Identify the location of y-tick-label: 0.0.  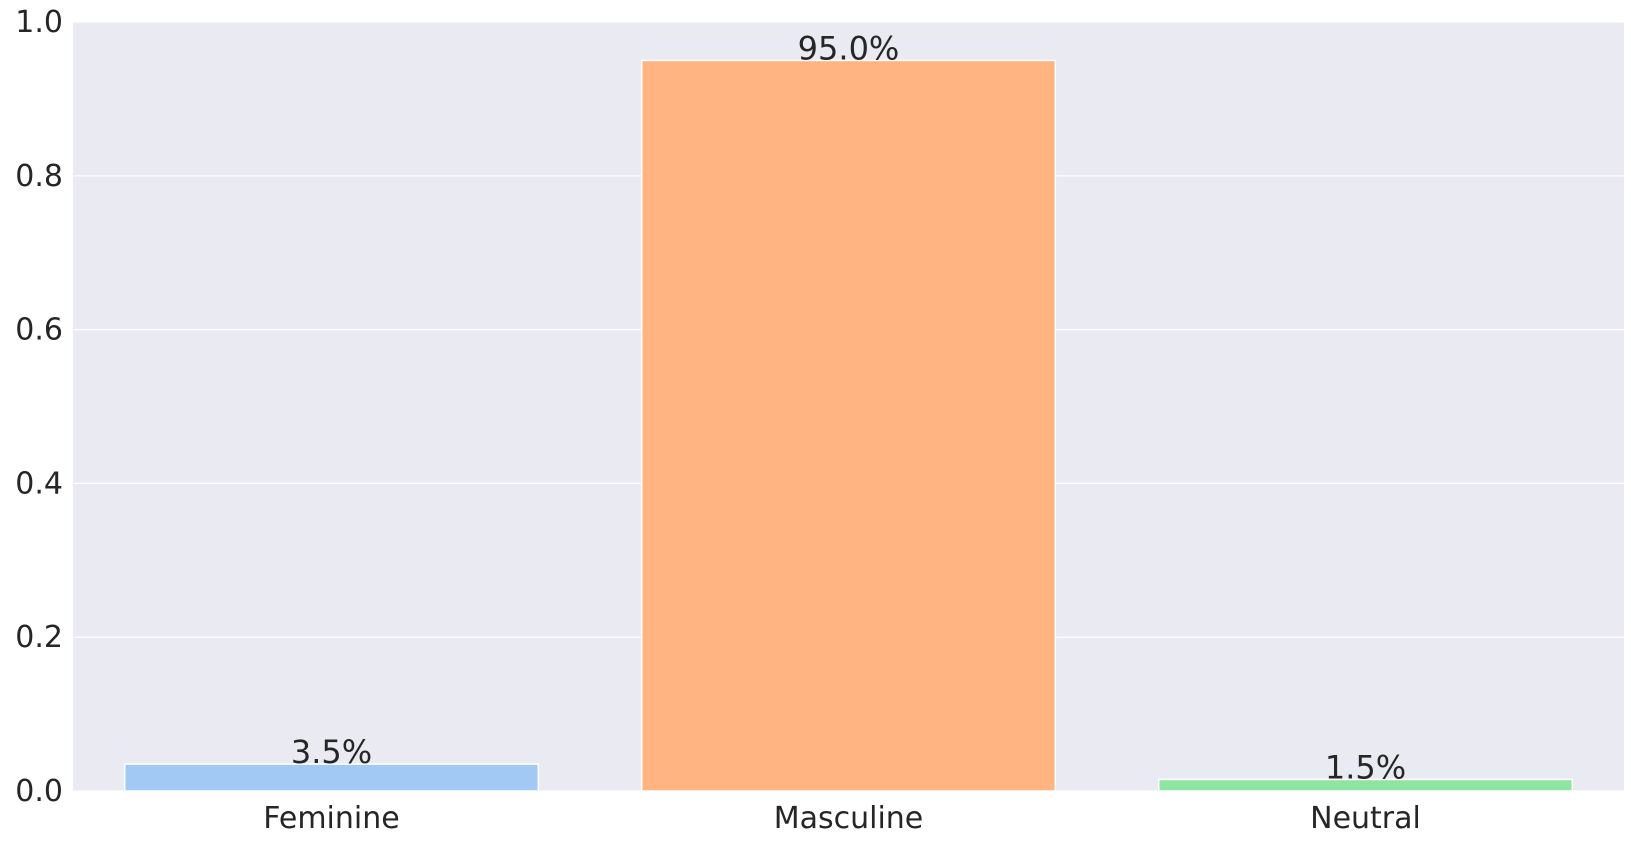
(39, 791).